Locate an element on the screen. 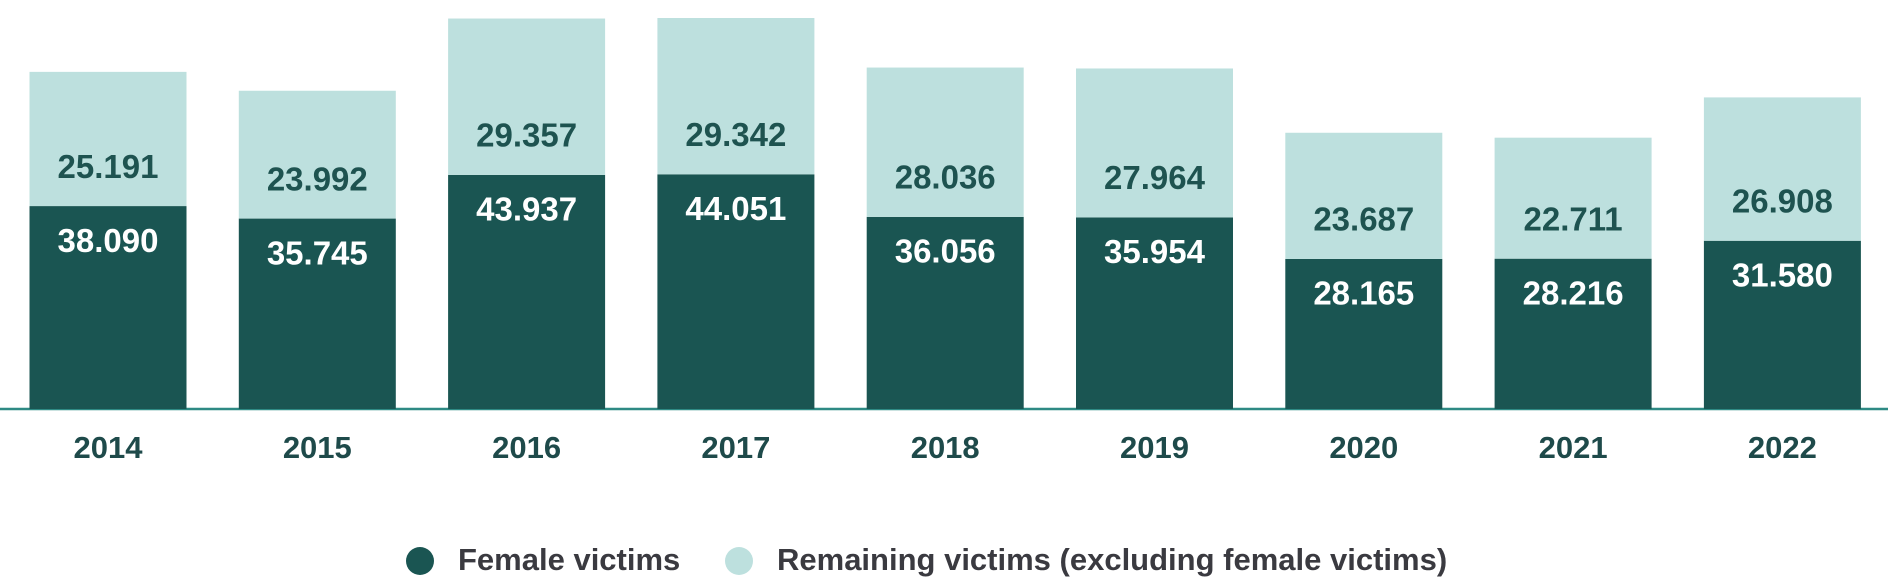  value-label: 26.908 is located at coordinates (1782, 200).